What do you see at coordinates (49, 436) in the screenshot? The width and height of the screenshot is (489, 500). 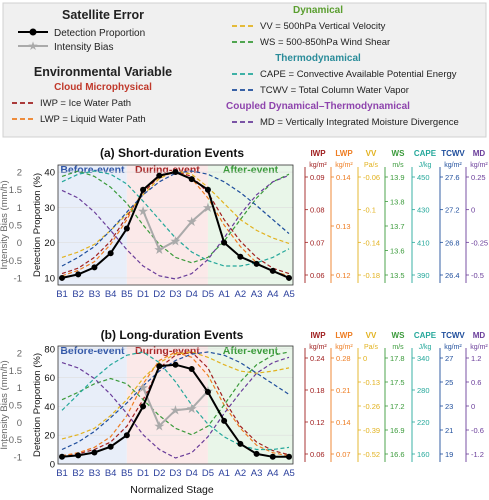 I see `y-tick-label: 20` at bounding box center [49, 436].